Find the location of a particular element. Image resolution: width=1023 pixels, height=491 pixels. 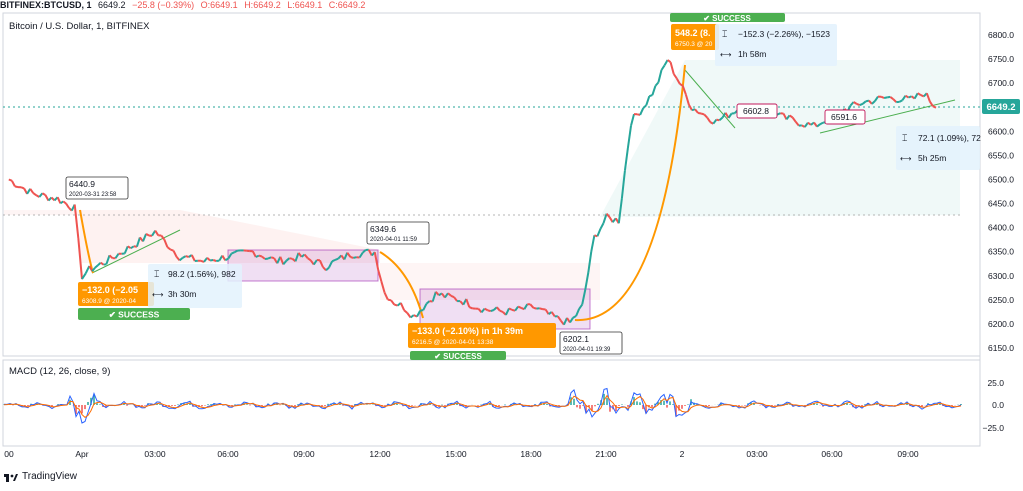

price-tick-label: 6500.0 is located at coordinates (1001, 179).